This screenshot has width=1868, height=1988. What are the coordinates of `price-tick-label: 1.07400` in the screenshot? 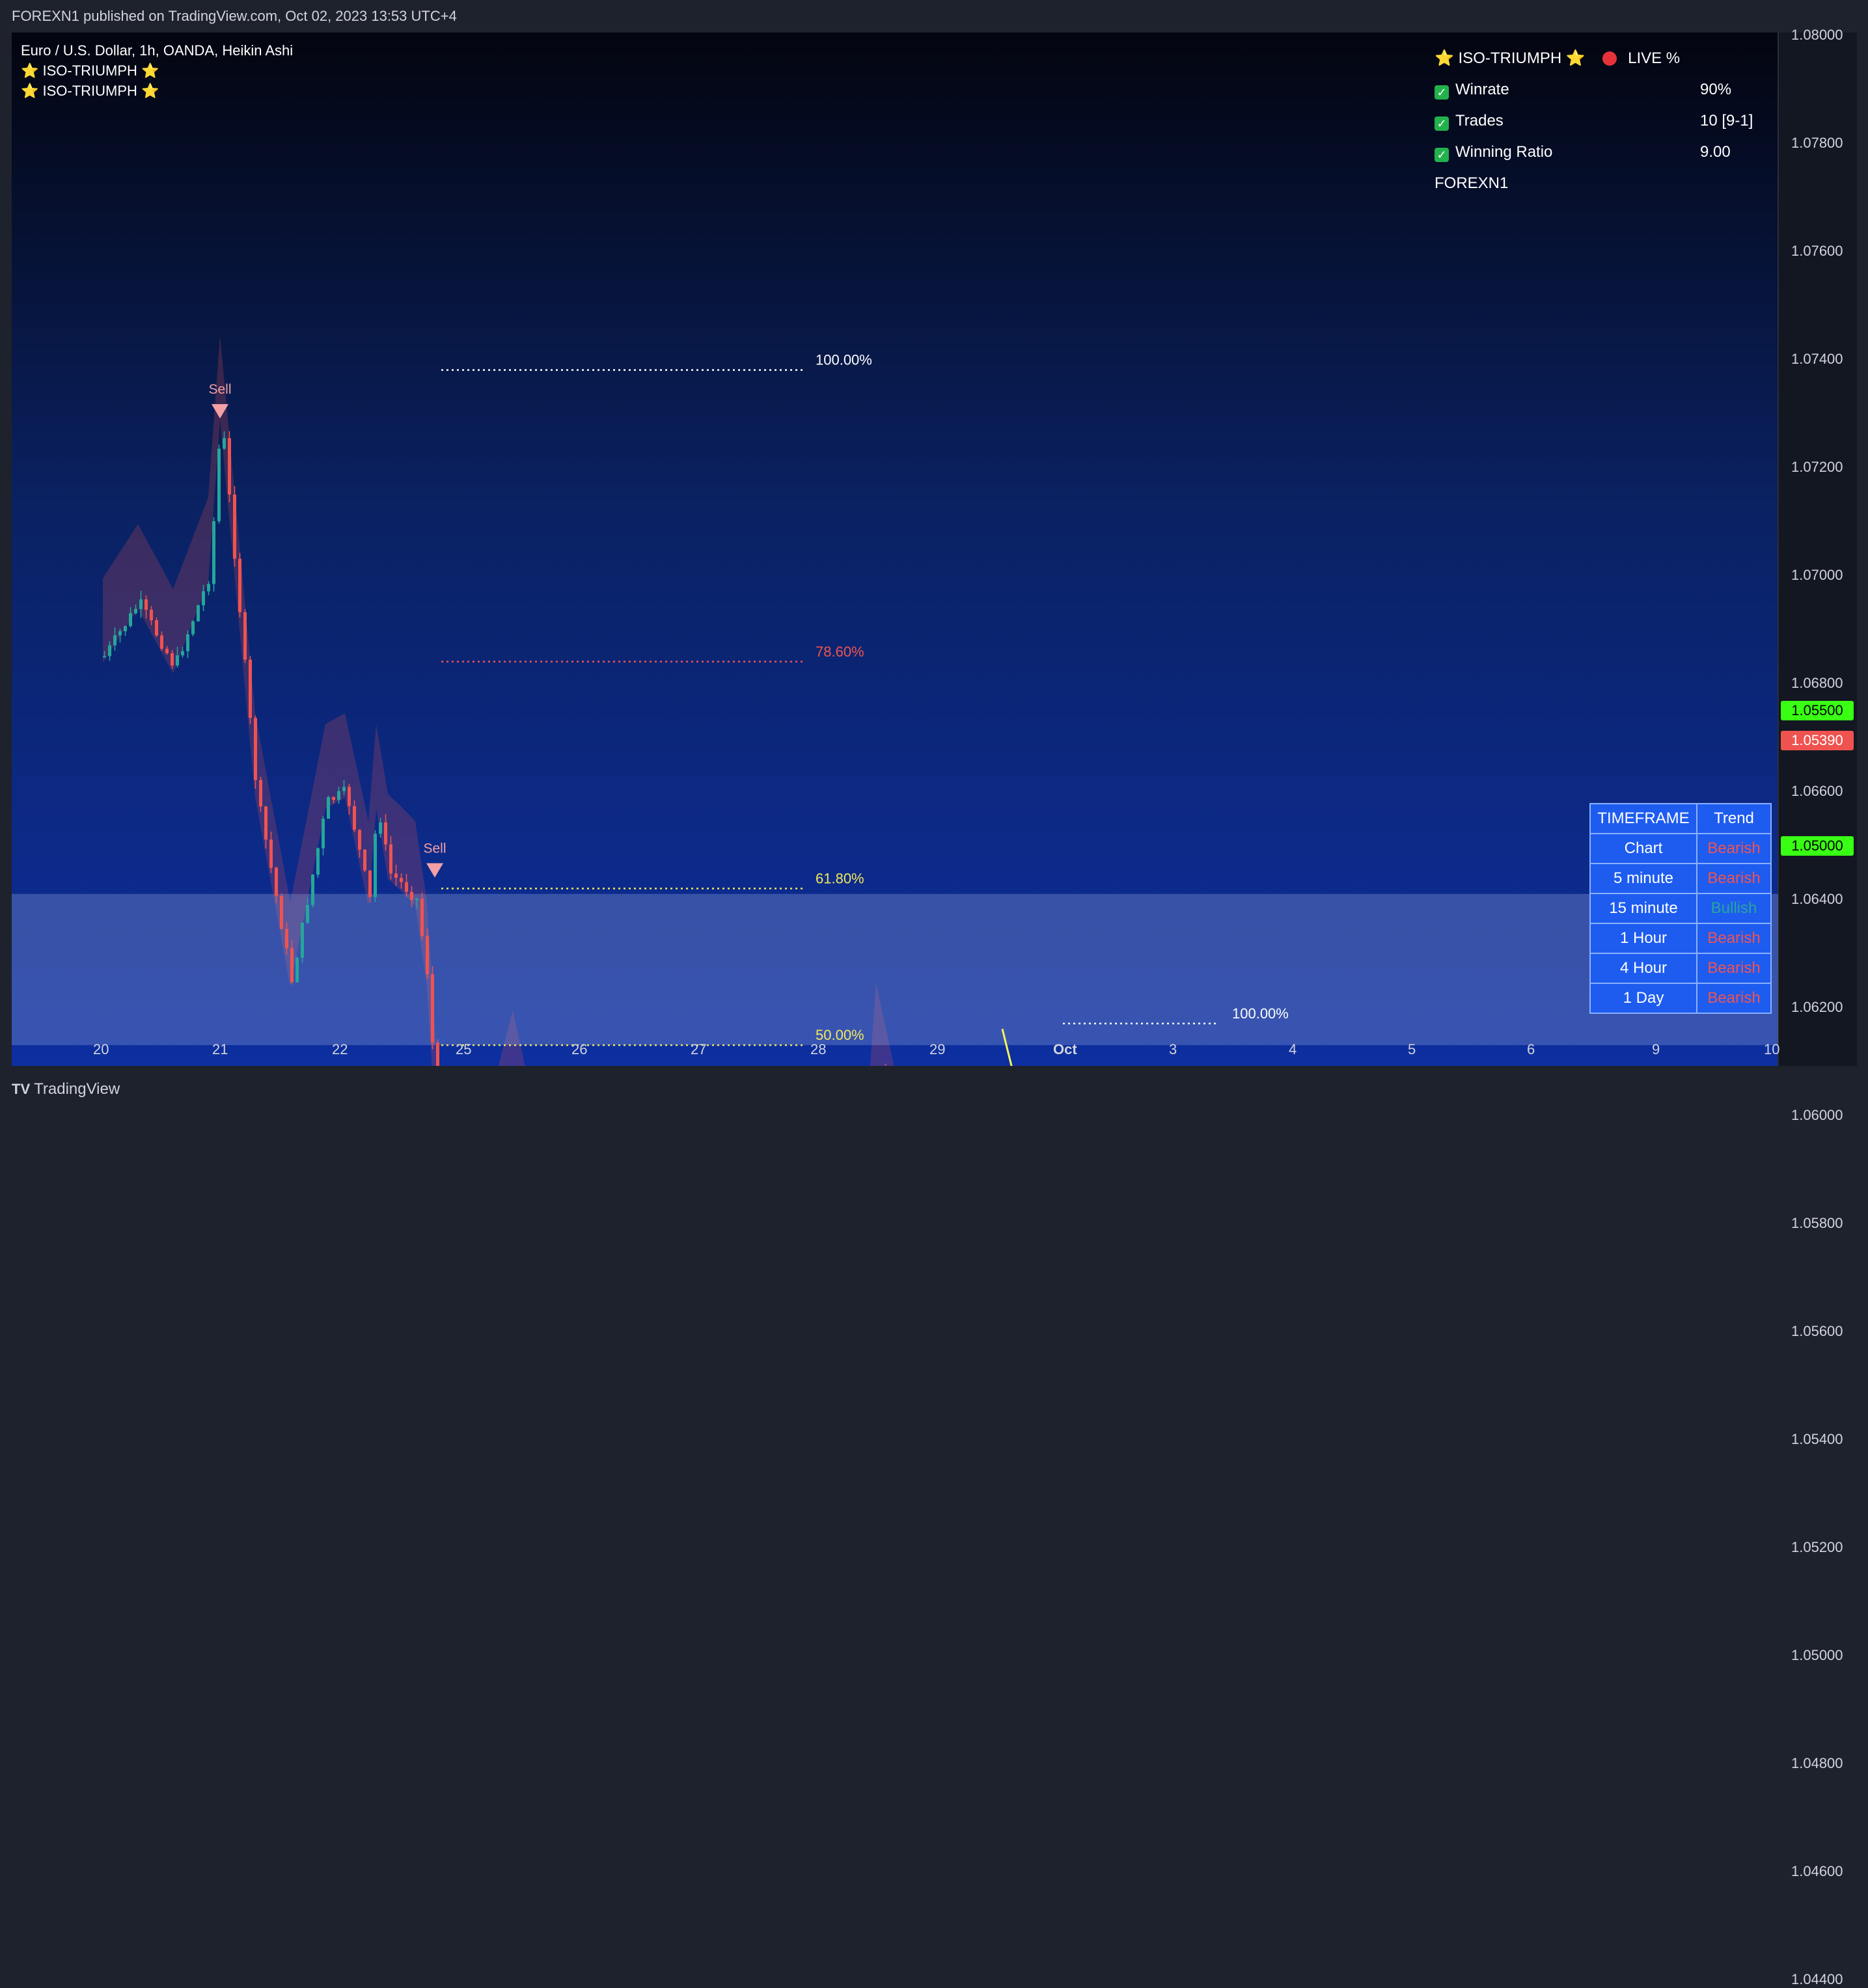 It's located at (1817, 359).